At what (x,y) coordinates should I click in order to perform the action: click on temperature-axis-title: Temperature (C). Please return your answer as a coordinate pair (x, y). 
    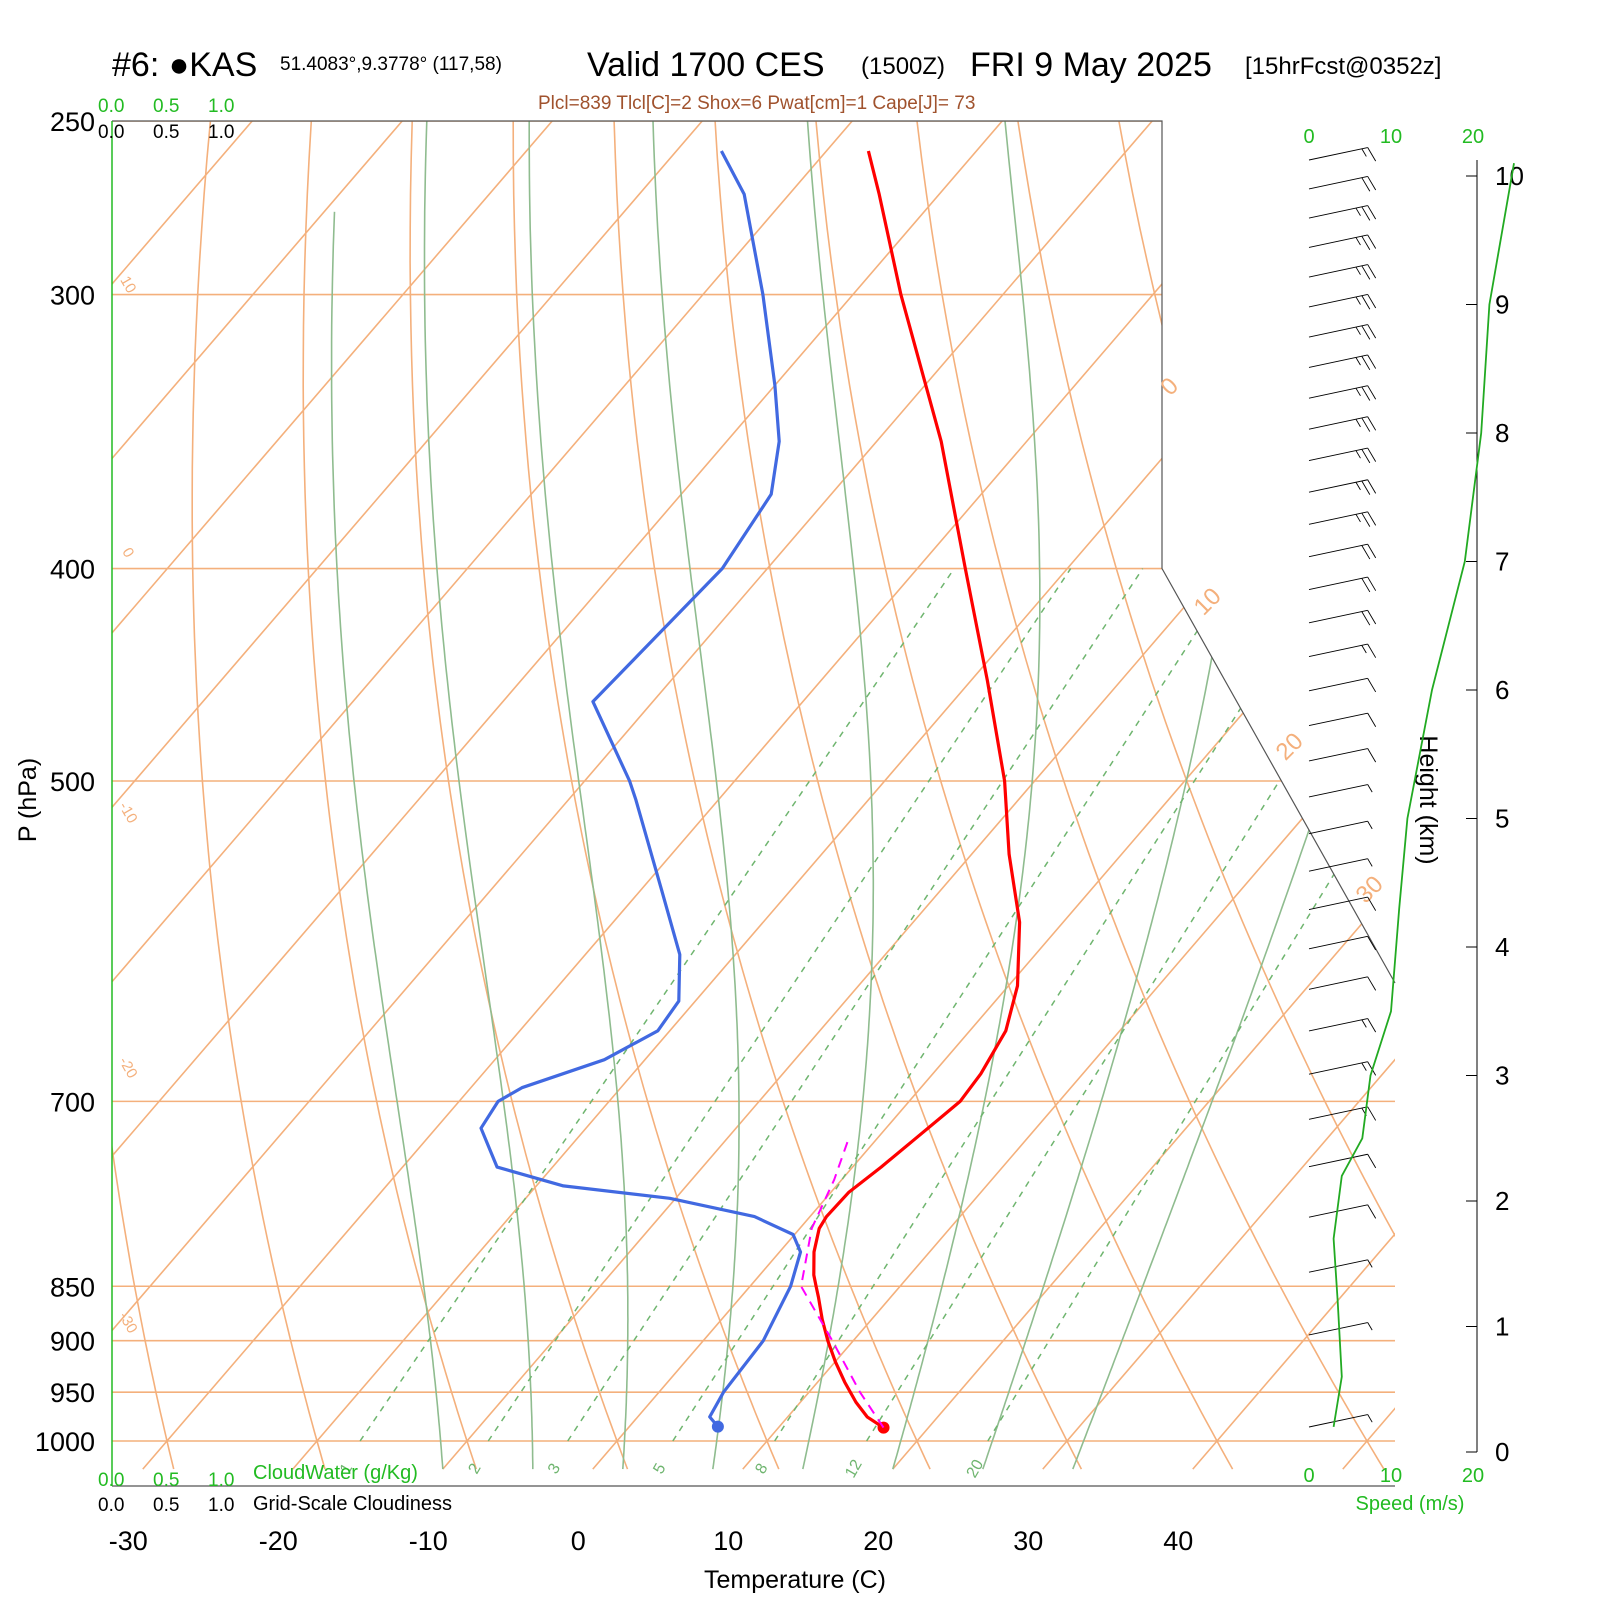
    Looking at the image, I should click on (795, 1580).